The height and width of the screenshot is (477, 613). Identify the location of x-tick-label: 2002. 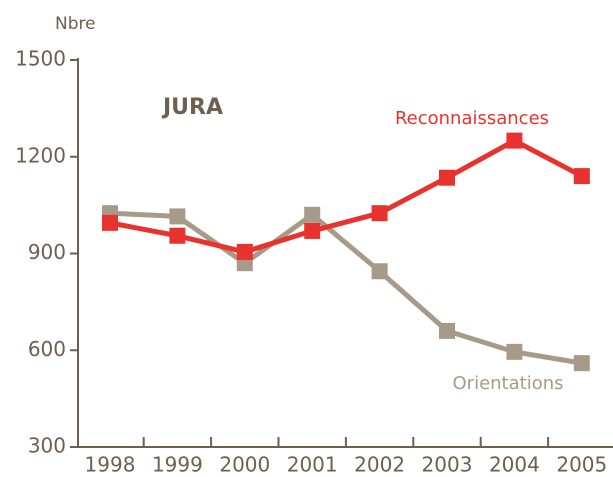
(379, 465).